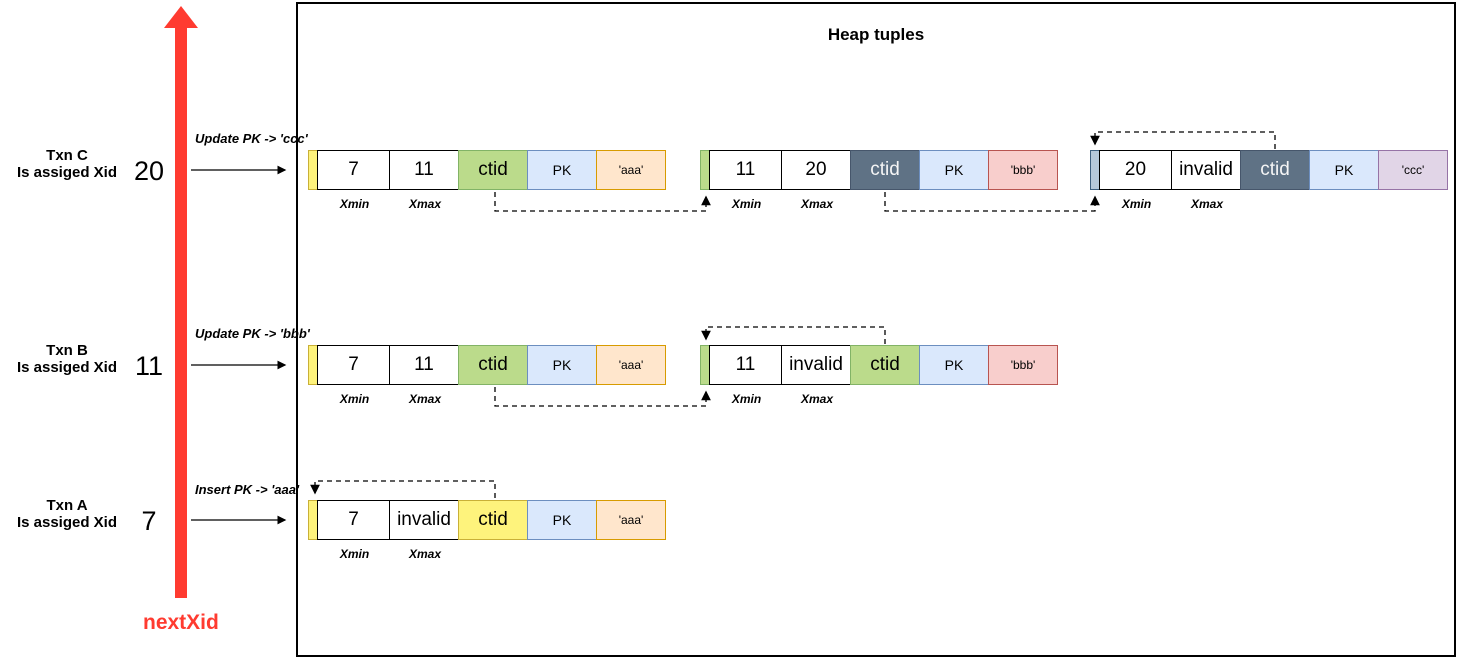 This screenshot has width=1461, height=661. I want to click on tuple-rowc-v3: 20 invalid ctid PK 'ccc' Xmin Xmax, so click(1269, 180).